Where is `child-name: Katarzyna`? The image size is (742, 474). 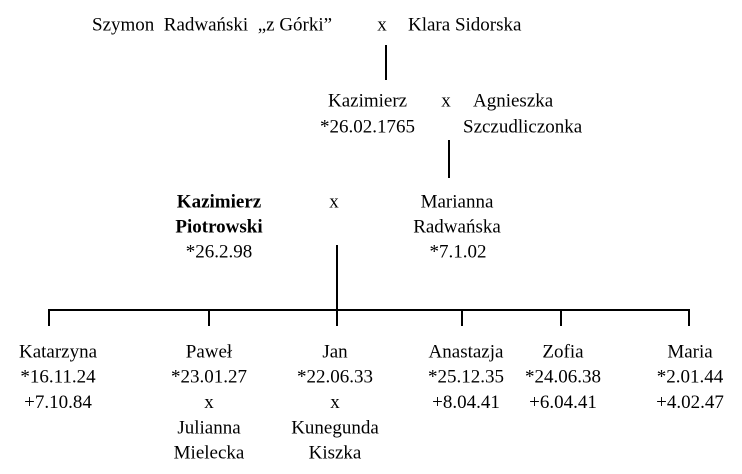 child-name: Katarzyna is located at coordinates (58, 351).